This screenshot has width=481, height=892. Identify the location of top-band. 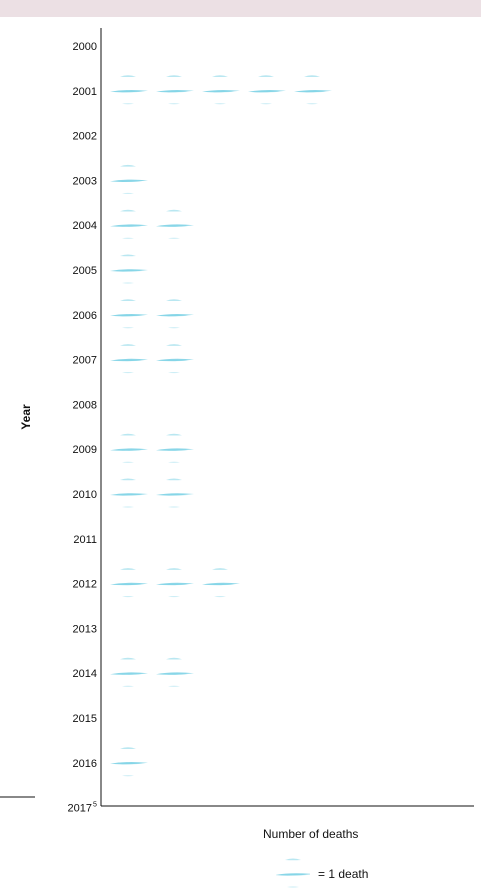
(240, 8).